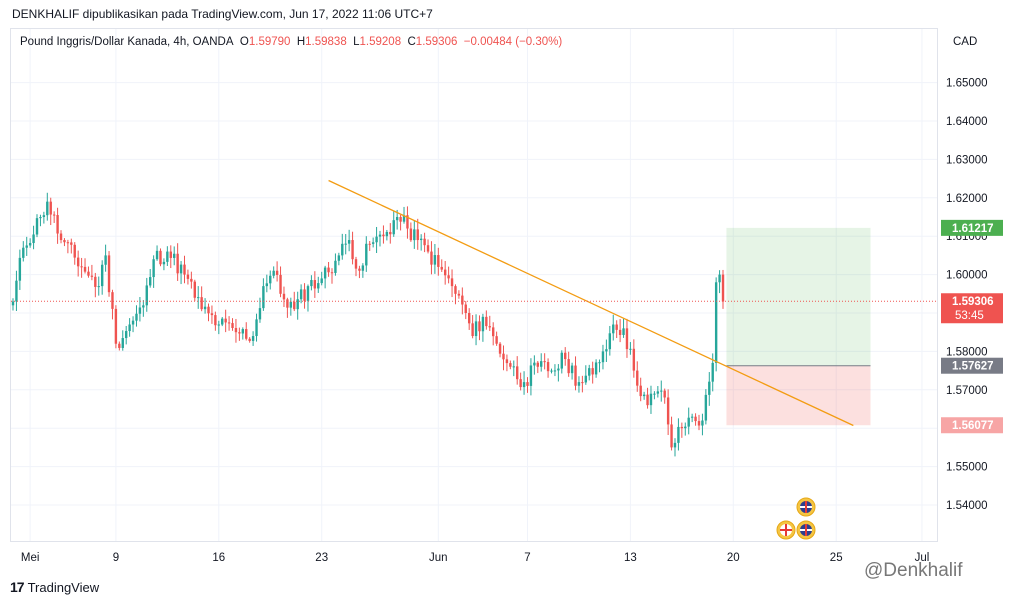 This screenshot has height=607, width=1018. I want to click on target-price-label-bg, so click(972, 227).